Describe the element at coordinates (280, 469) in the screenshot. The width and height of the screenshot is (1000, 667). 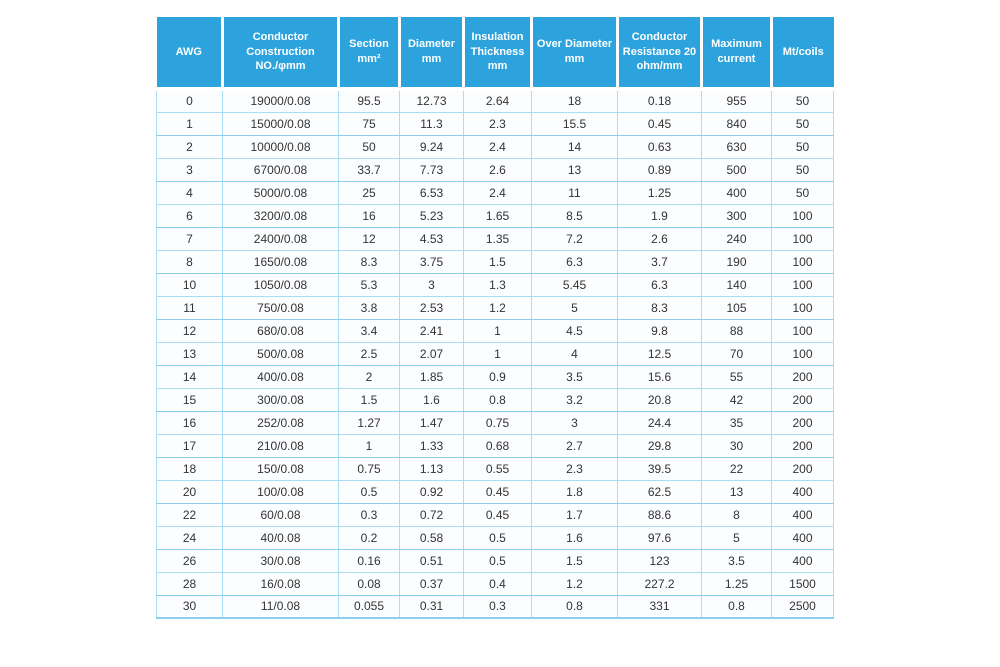
I see `table-cell: 150/0.08` at that location.